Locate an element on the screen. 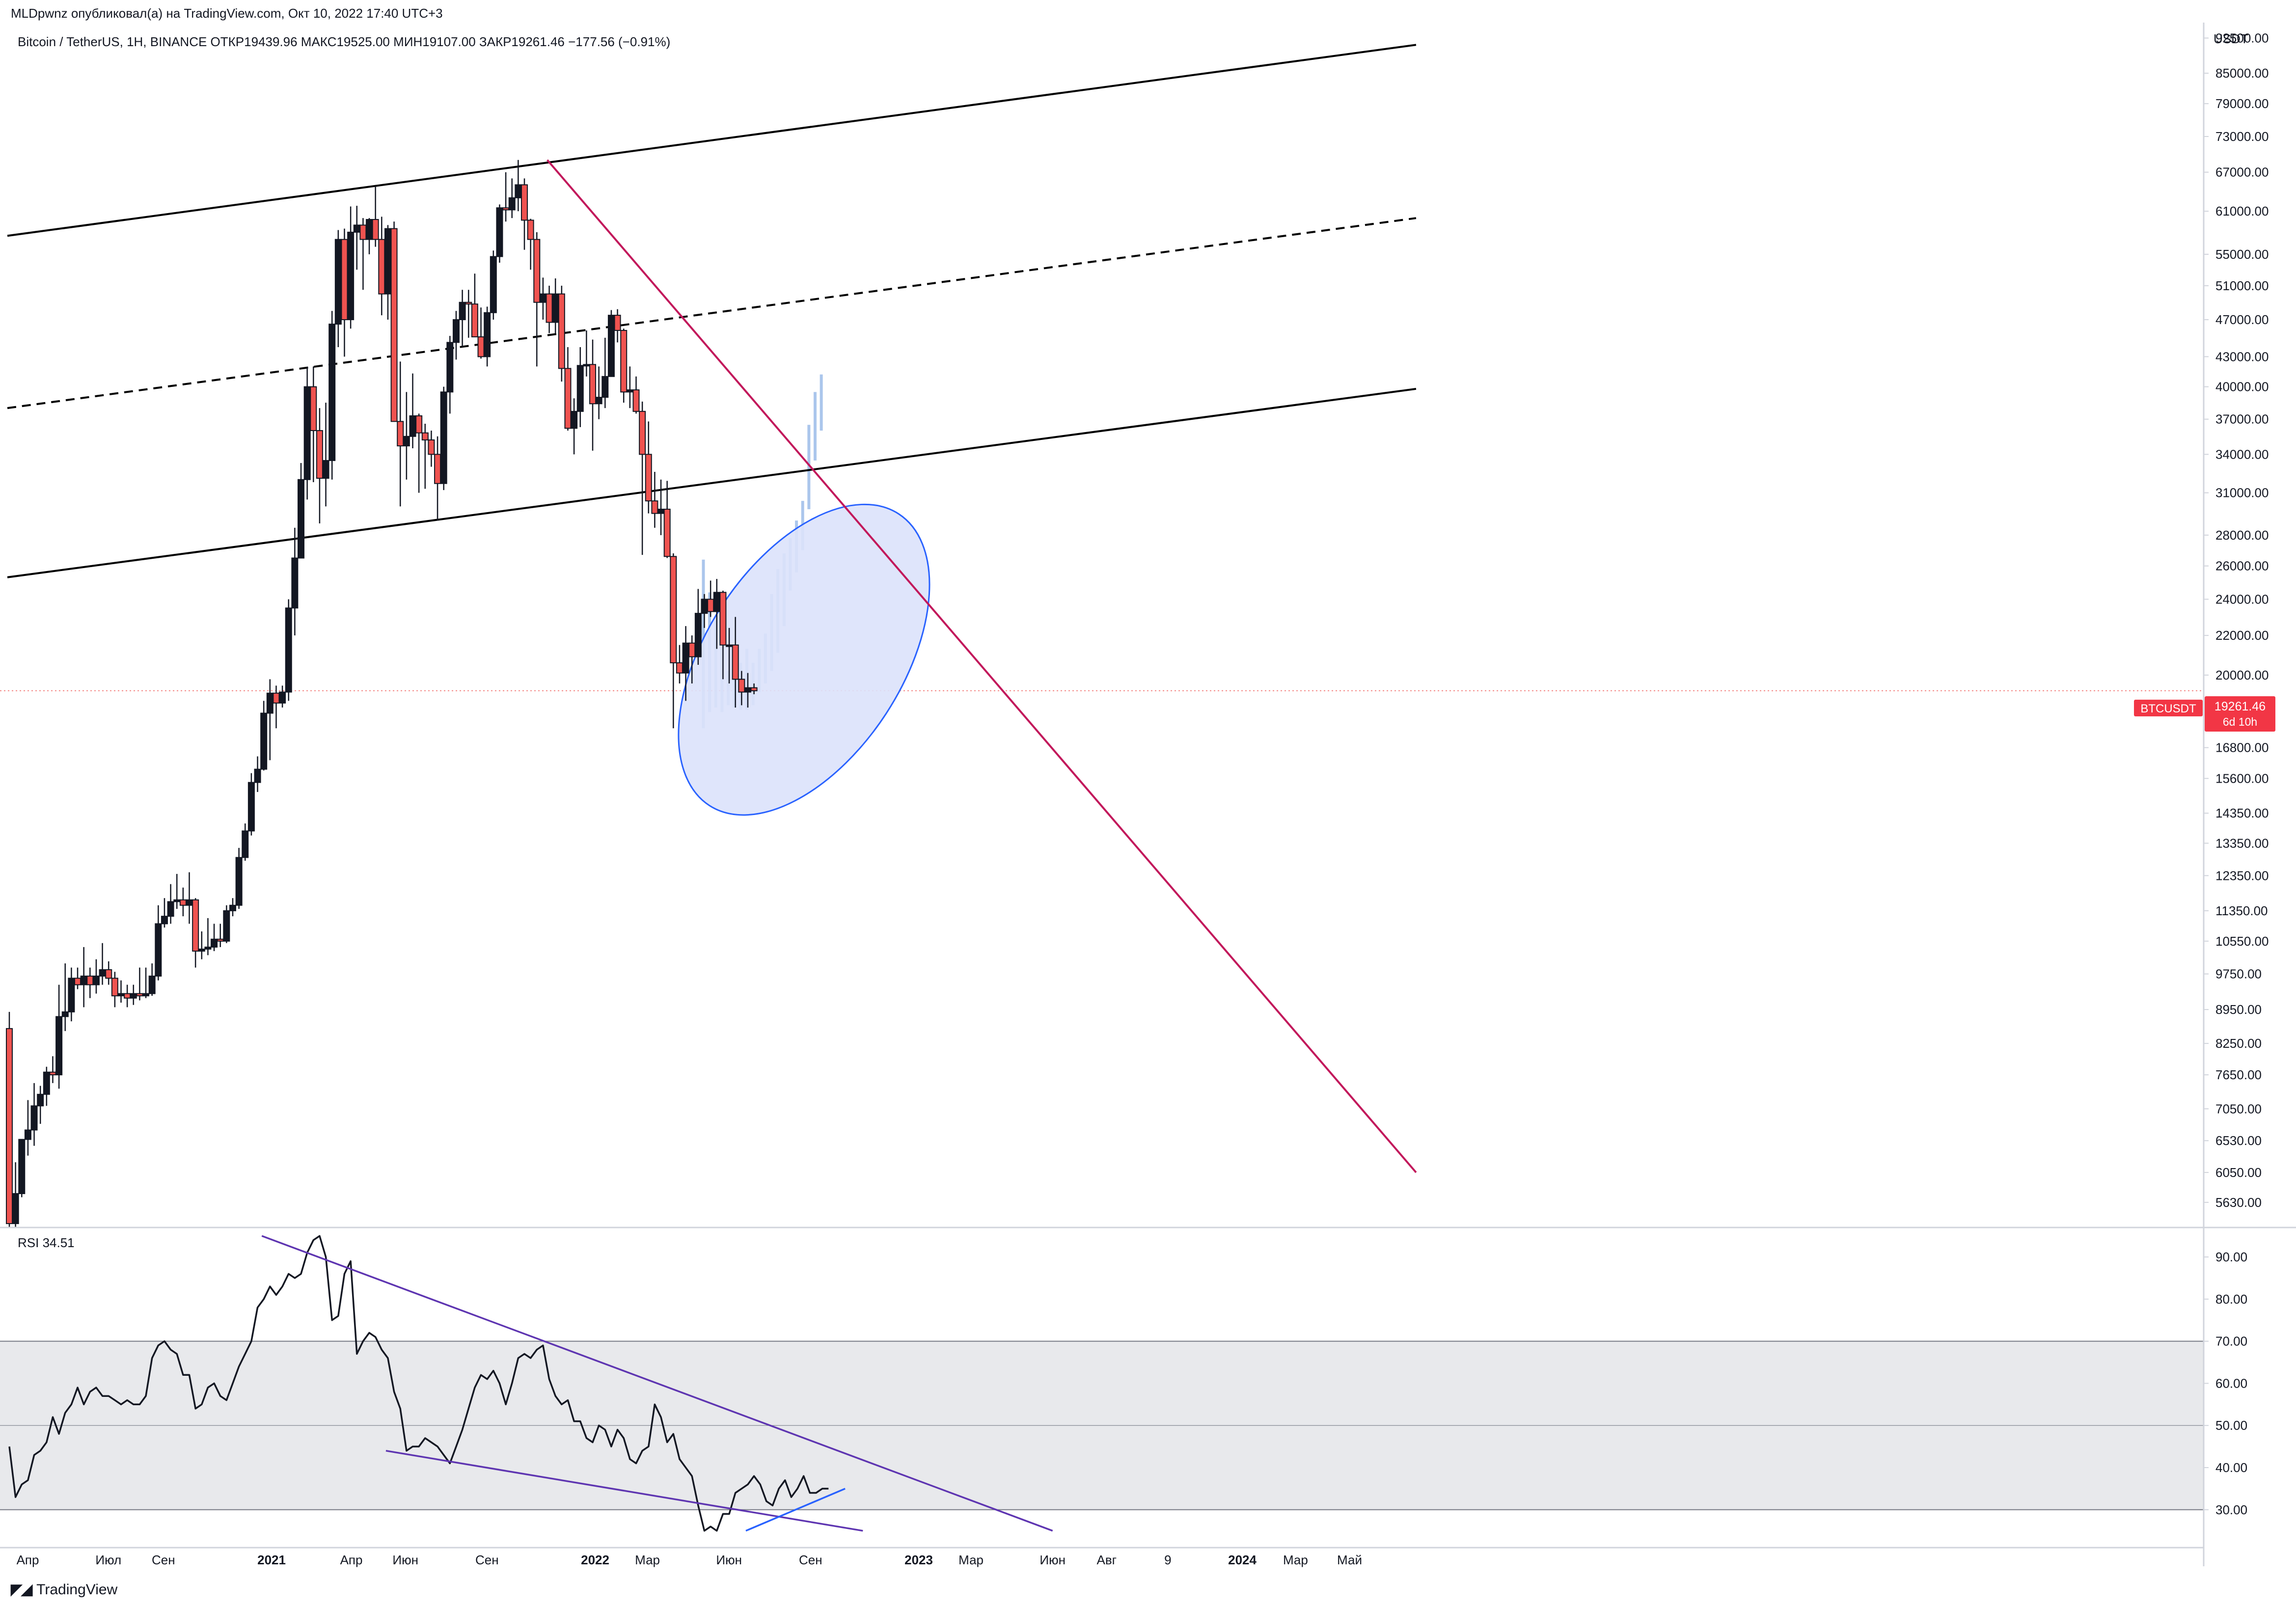  rsi-legend: RSI 34.51 is located at coordinates (46, 1242).